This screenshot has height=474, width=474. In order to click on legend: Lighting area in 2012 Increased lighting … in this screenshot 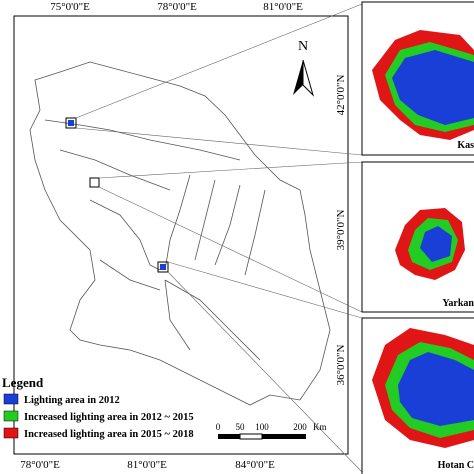, I will do `click(98, 416)`.